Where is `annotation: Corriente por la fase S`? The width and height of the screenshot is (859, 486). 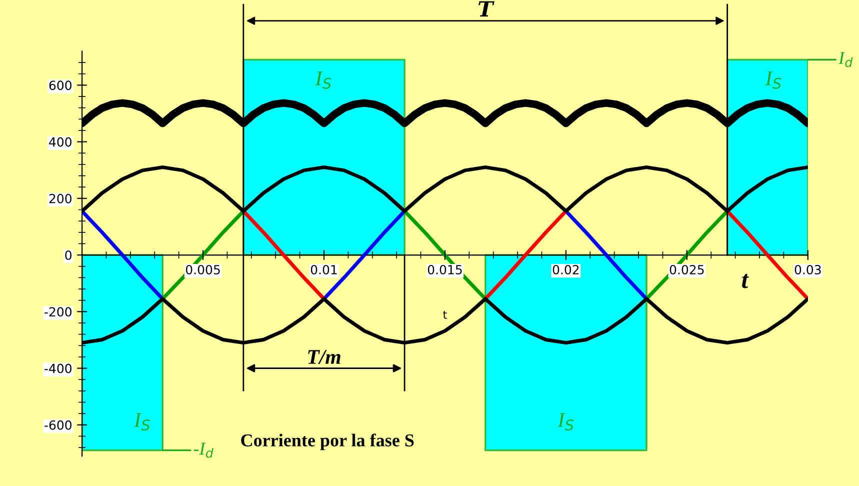
annotation: Corriente por la fase S is located at coordinates (327, 442).